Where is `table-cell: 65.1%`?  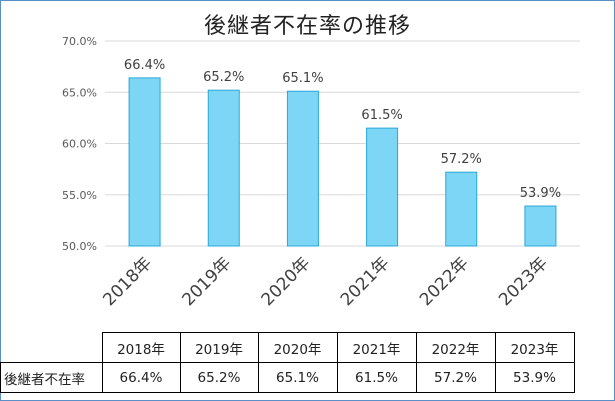
table-cell: 65.1% is located at coordinates (297, 377).